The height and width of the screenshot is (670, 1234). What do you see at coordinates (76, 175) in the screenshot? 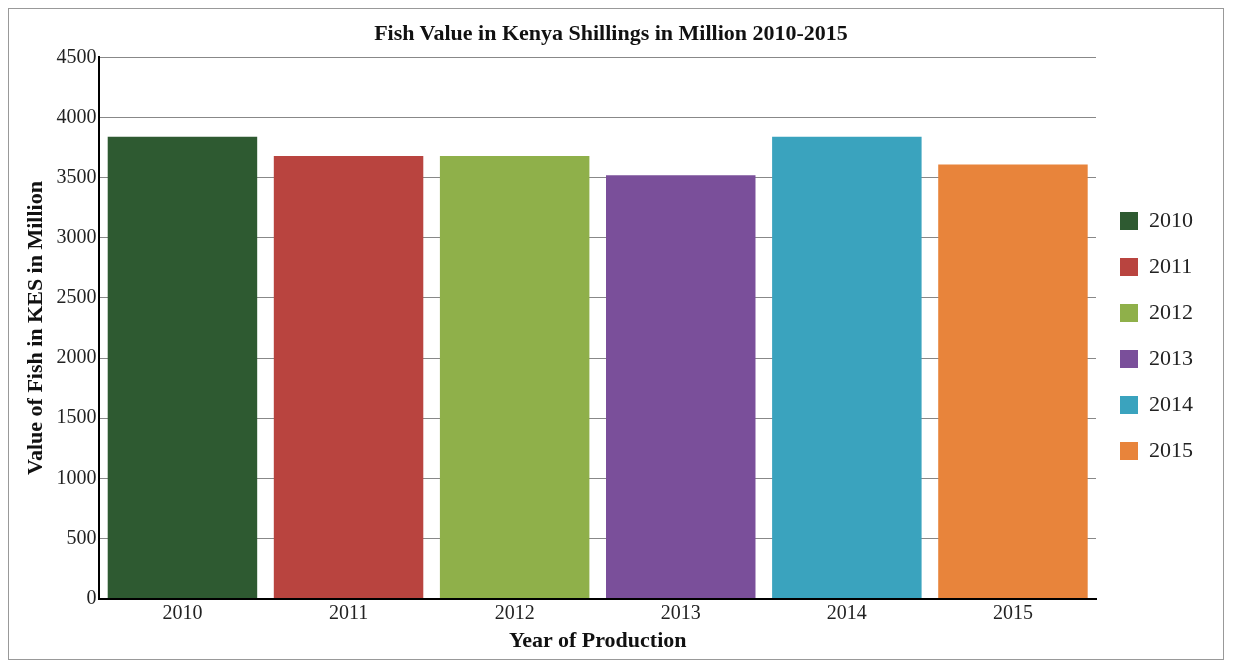
I see `y-tick-label: 3500` at bounding box center [76, 175].